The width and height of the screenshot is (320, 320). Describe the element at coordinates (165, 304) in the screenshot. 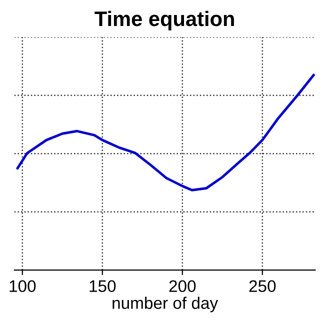

I see `x-axis-title: number of day` at that location.